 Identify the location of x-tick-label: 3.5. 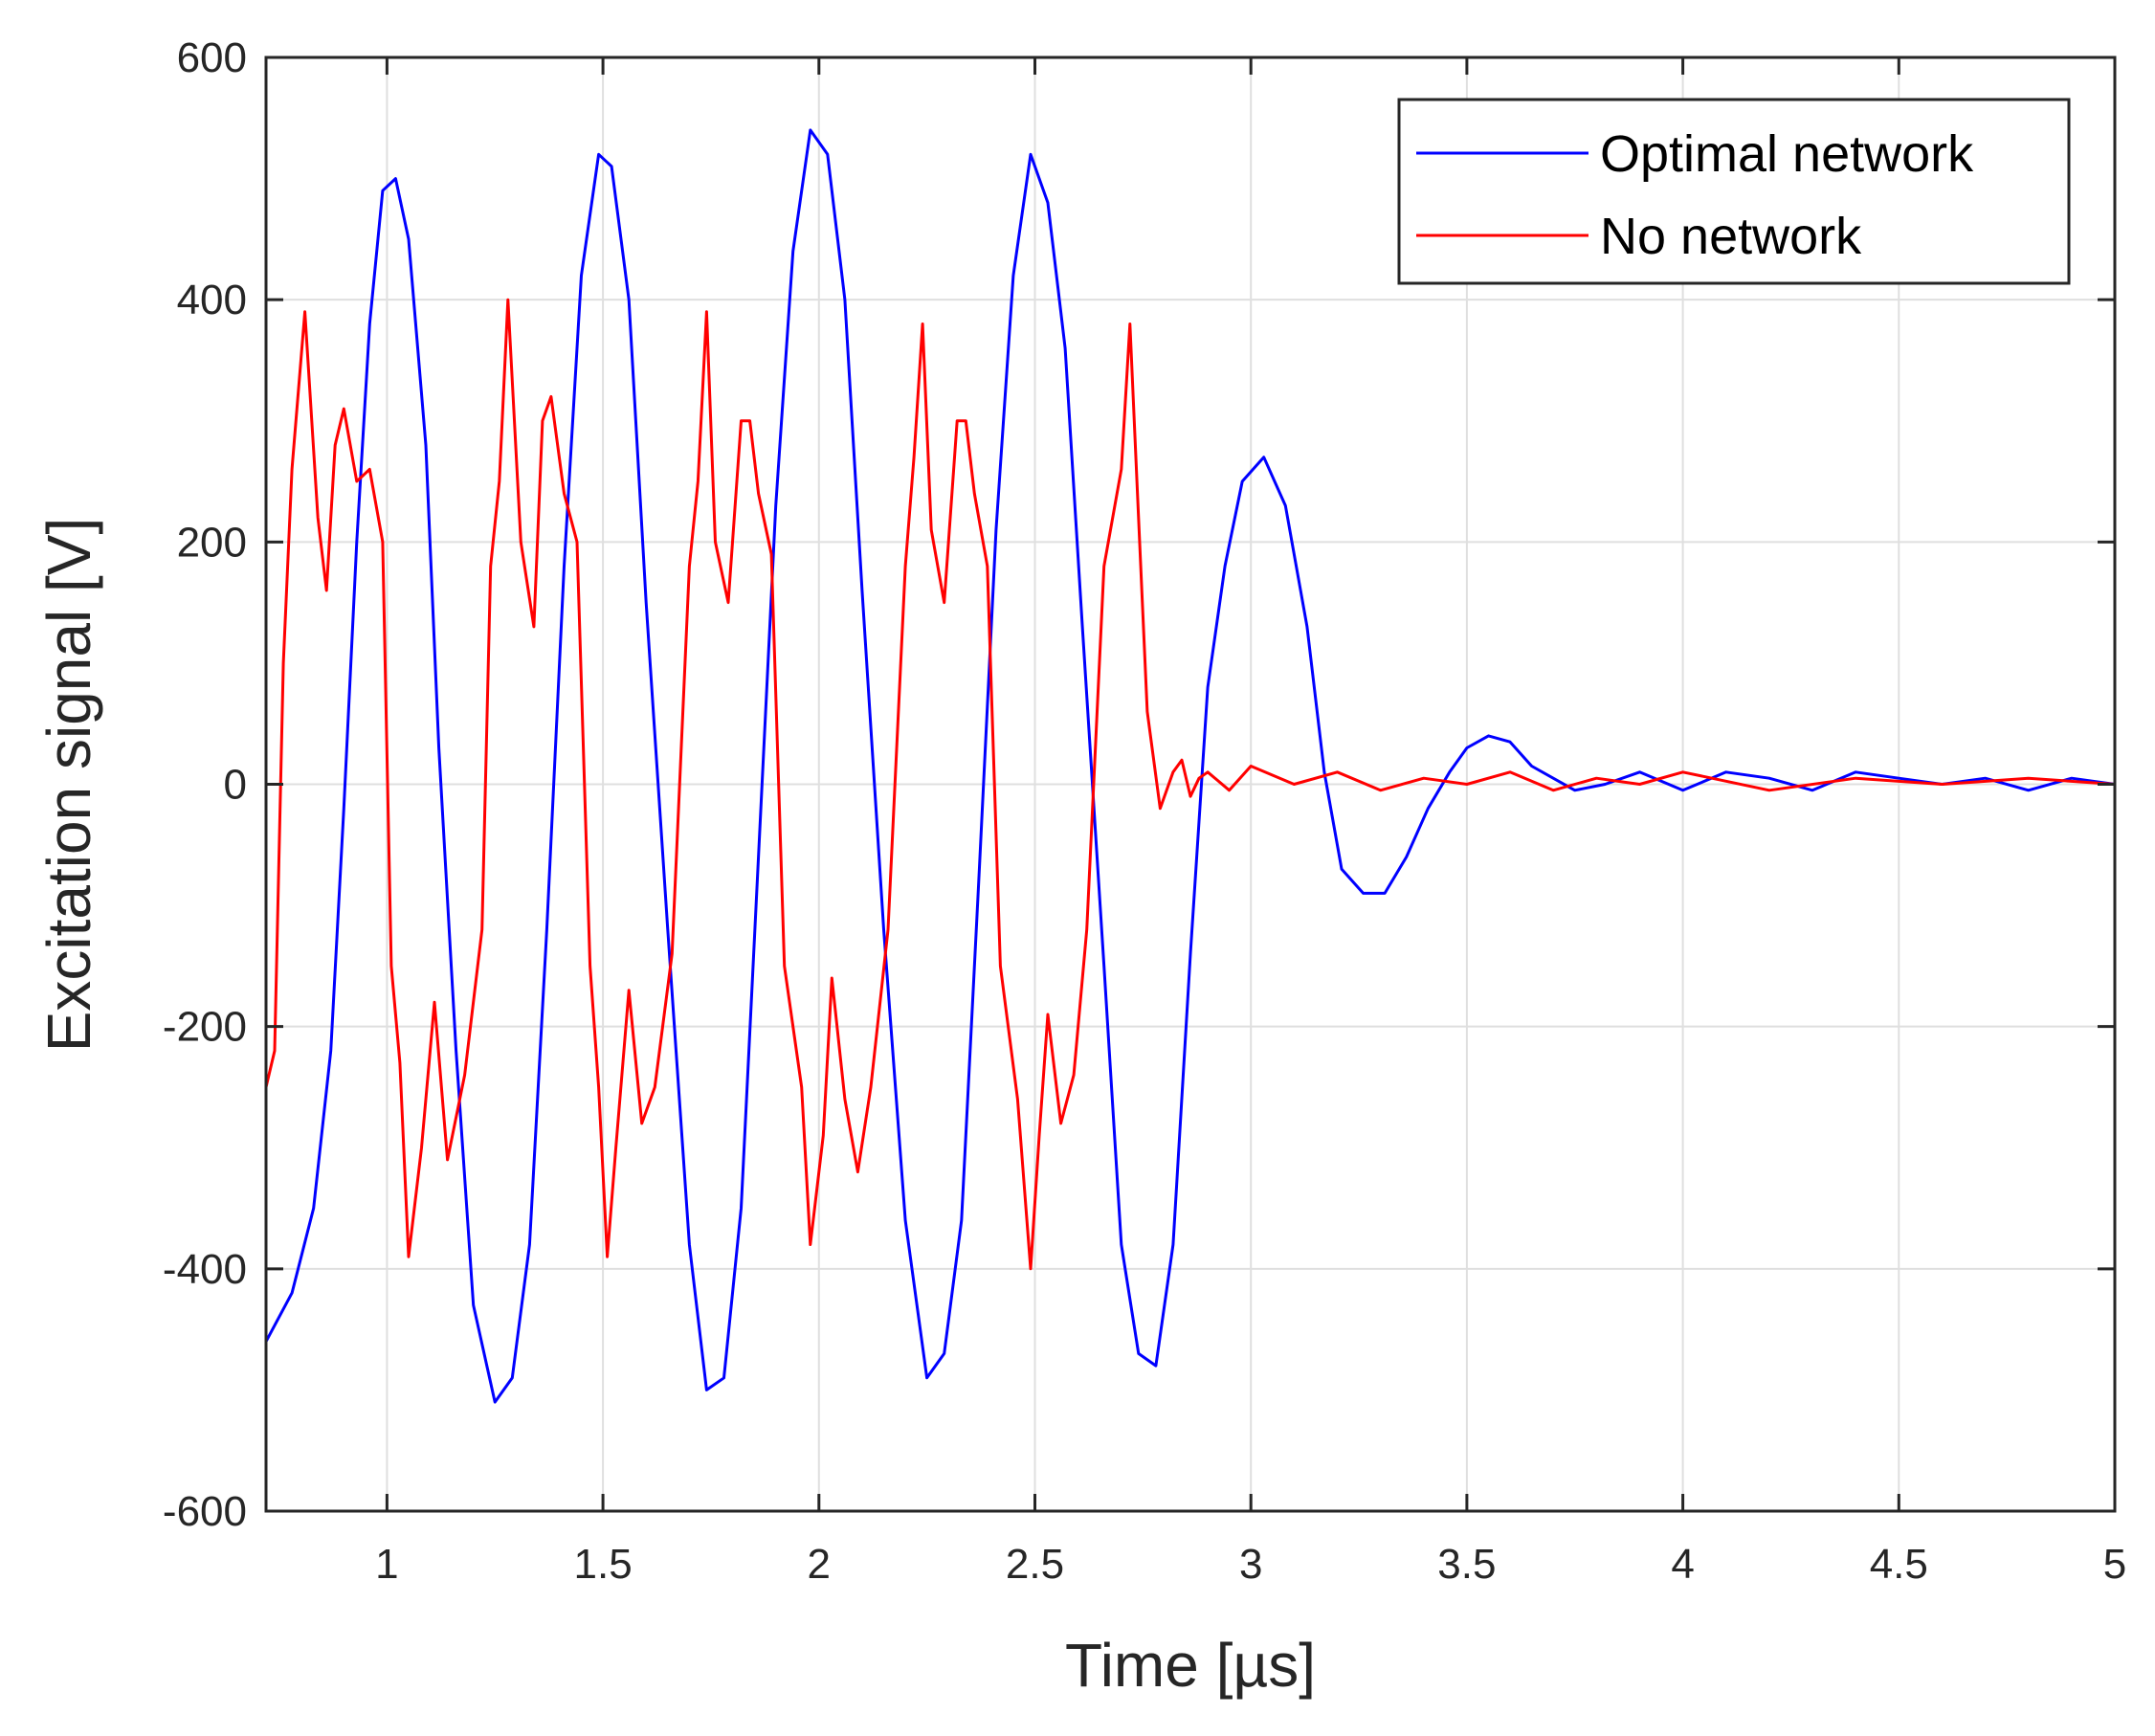
(1466, 1564).